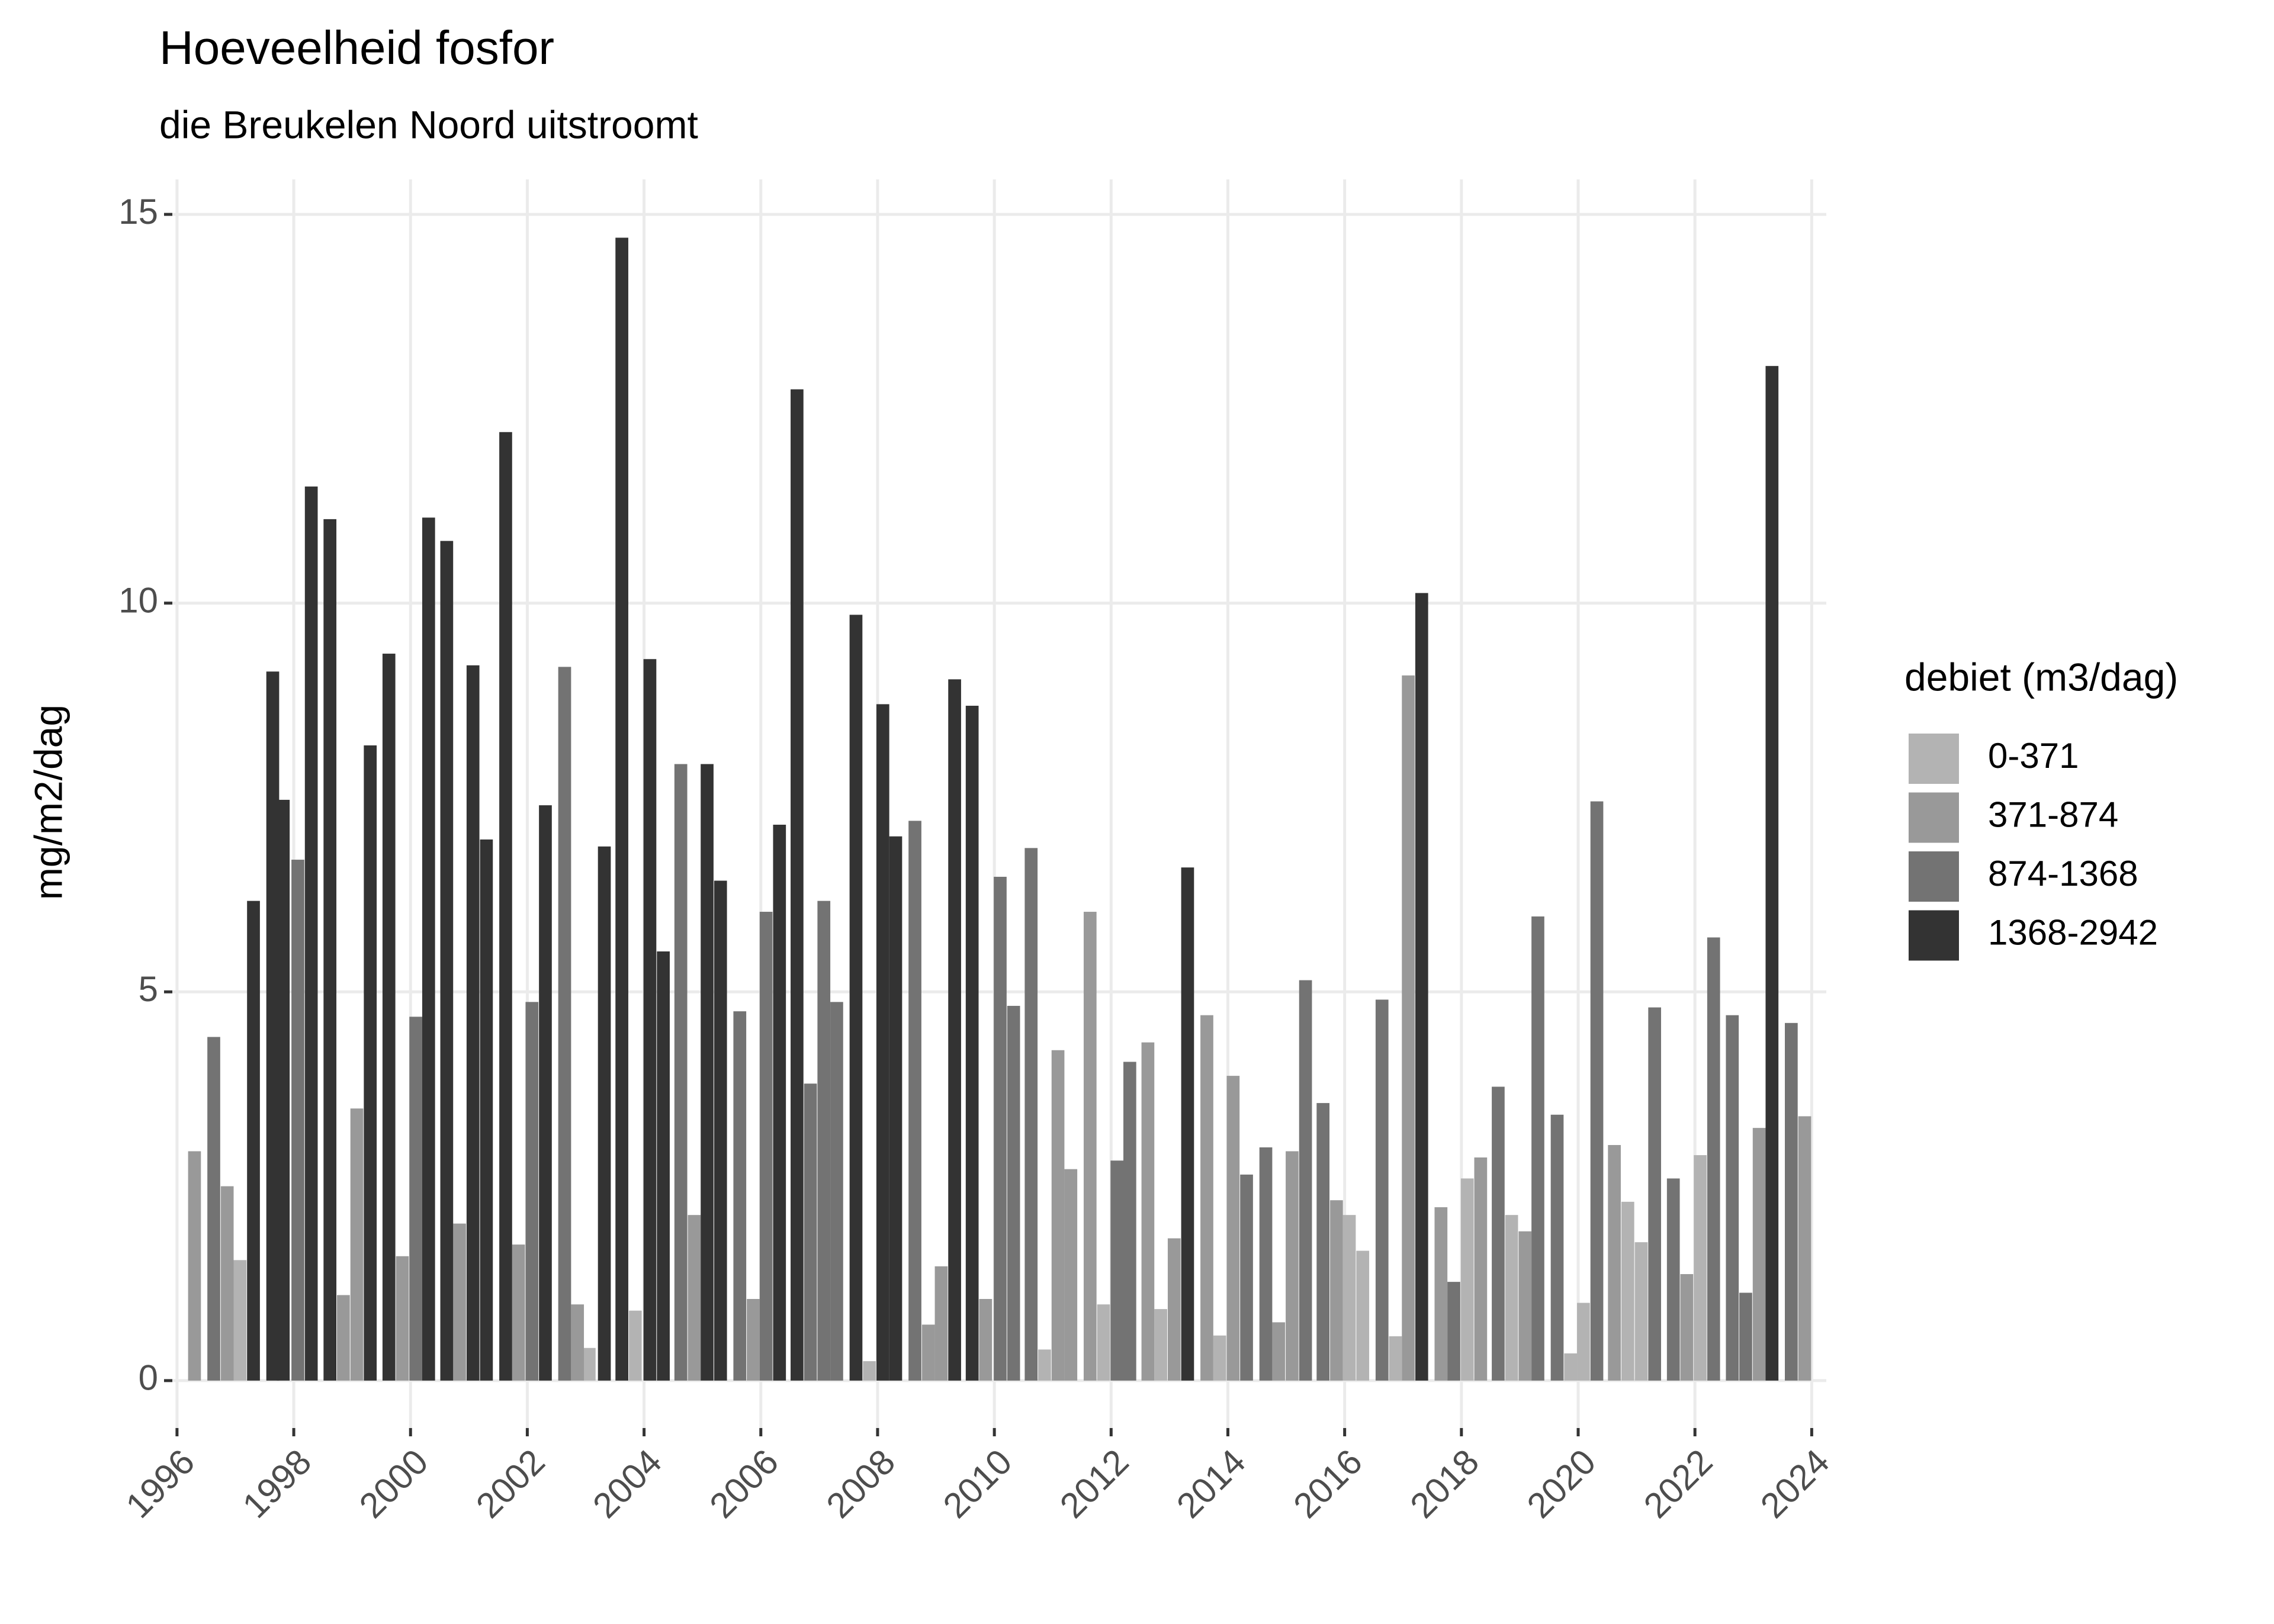 Image resolution: width=2274 pixels, height=1624 pixels. Describe the element at coordinates (1678, 1484) in the screenshot. I see `x-tick-label: 2022` at that location.